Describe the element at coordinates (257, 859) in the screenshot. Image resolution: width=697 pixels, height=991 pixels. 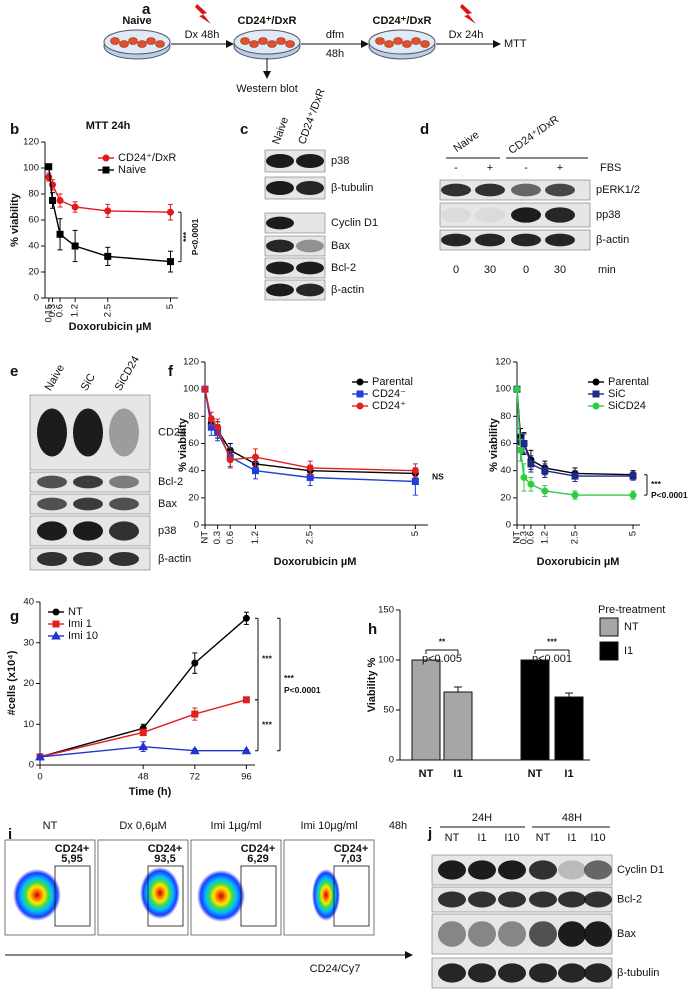
I see `gate-percentage: 6,29` at that location.